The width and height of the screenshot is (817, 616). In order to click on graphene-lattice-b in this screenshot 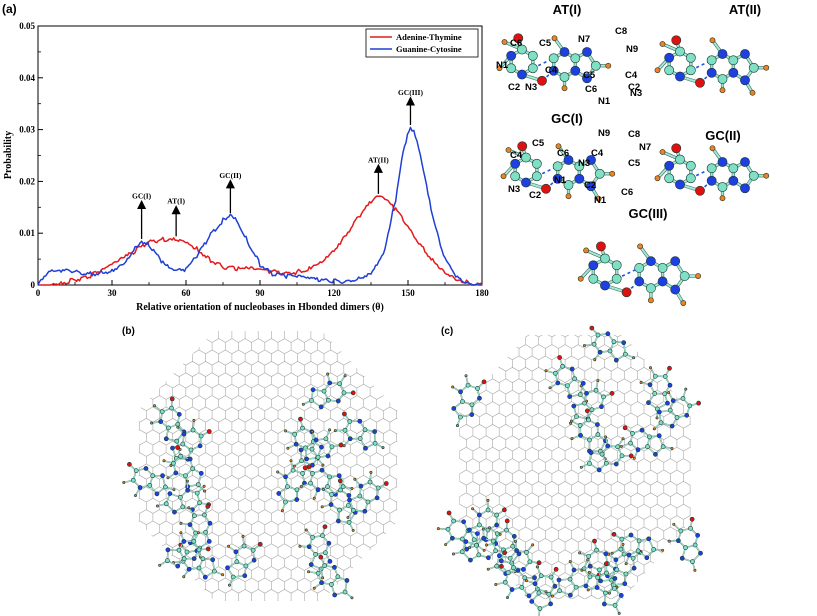, I will do `click(268, 466)`.